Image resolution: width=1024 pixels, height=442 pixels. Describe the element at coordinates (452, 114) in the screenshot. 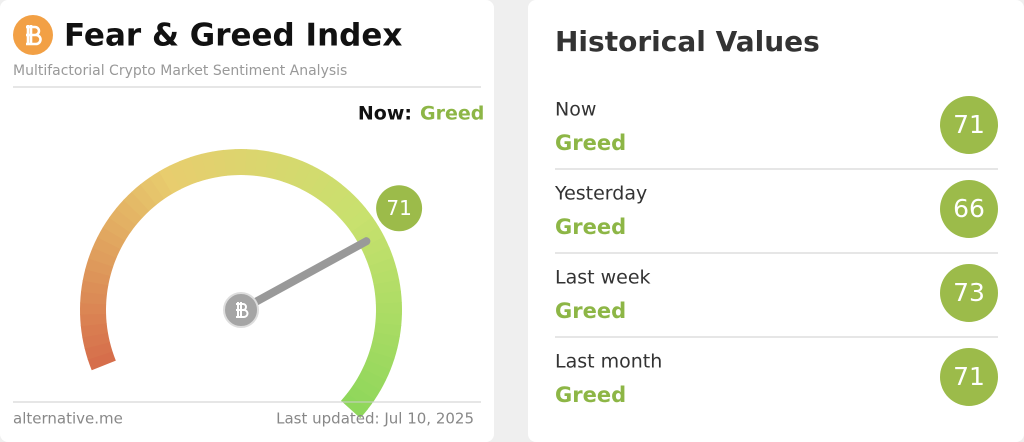

I see `now-class: Greed` at that location.